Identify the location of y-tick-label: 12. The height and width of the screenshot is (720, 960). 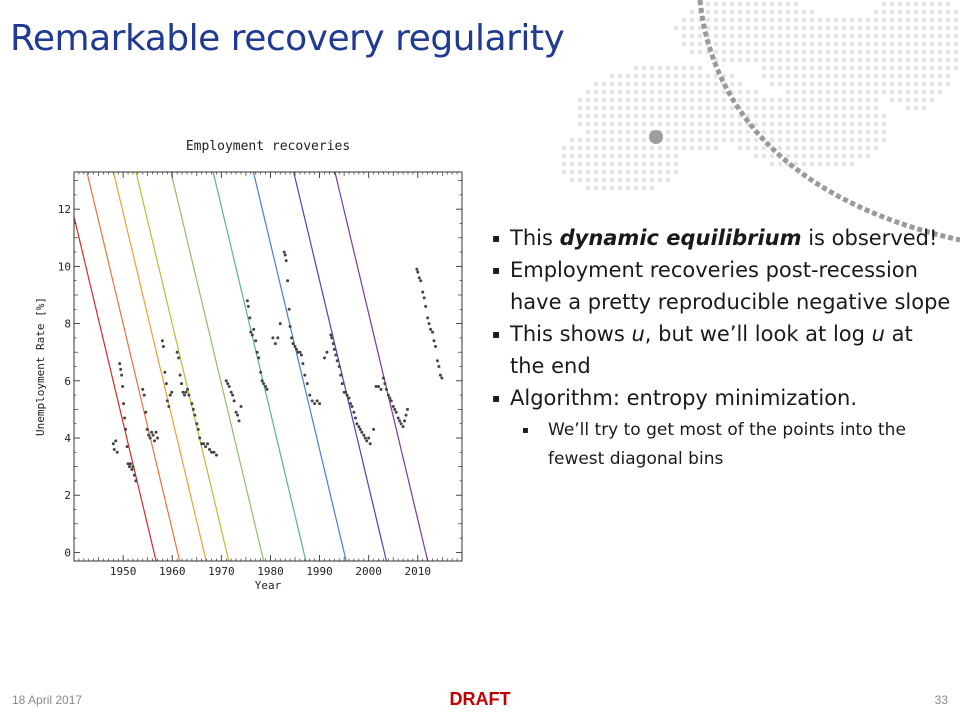
(64, 209).